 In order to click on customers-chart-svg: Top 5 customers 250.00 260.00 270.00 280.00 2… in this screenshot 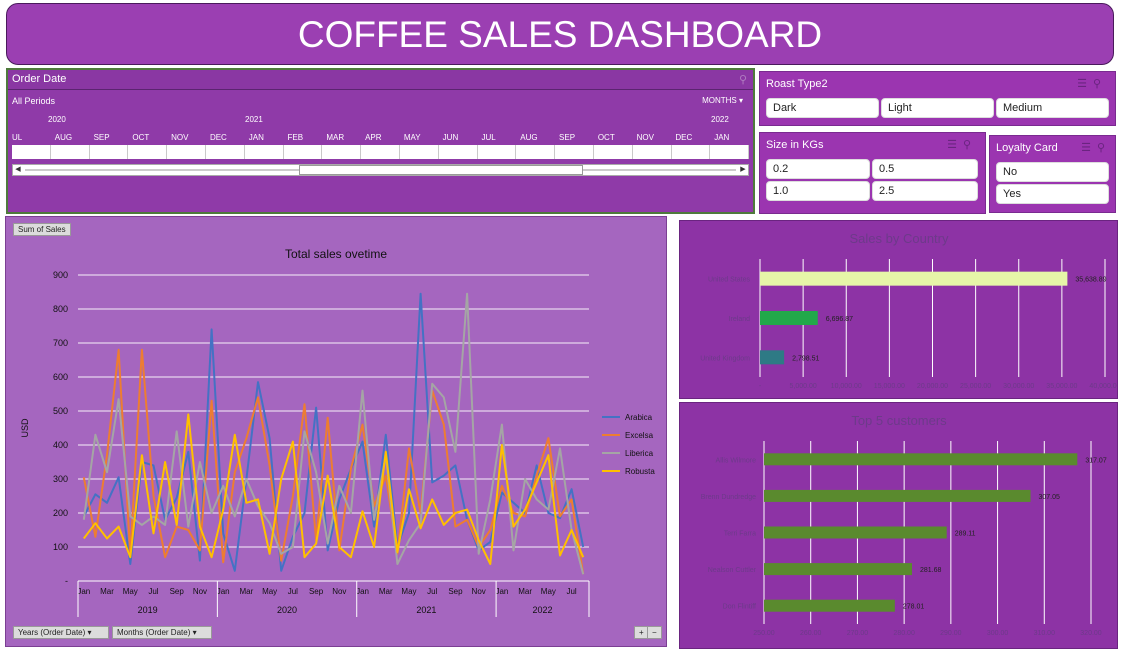, I will do `click(904, 525)`.